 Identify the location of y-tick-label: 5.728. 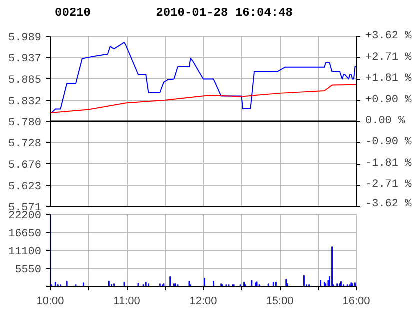
(25, 144).